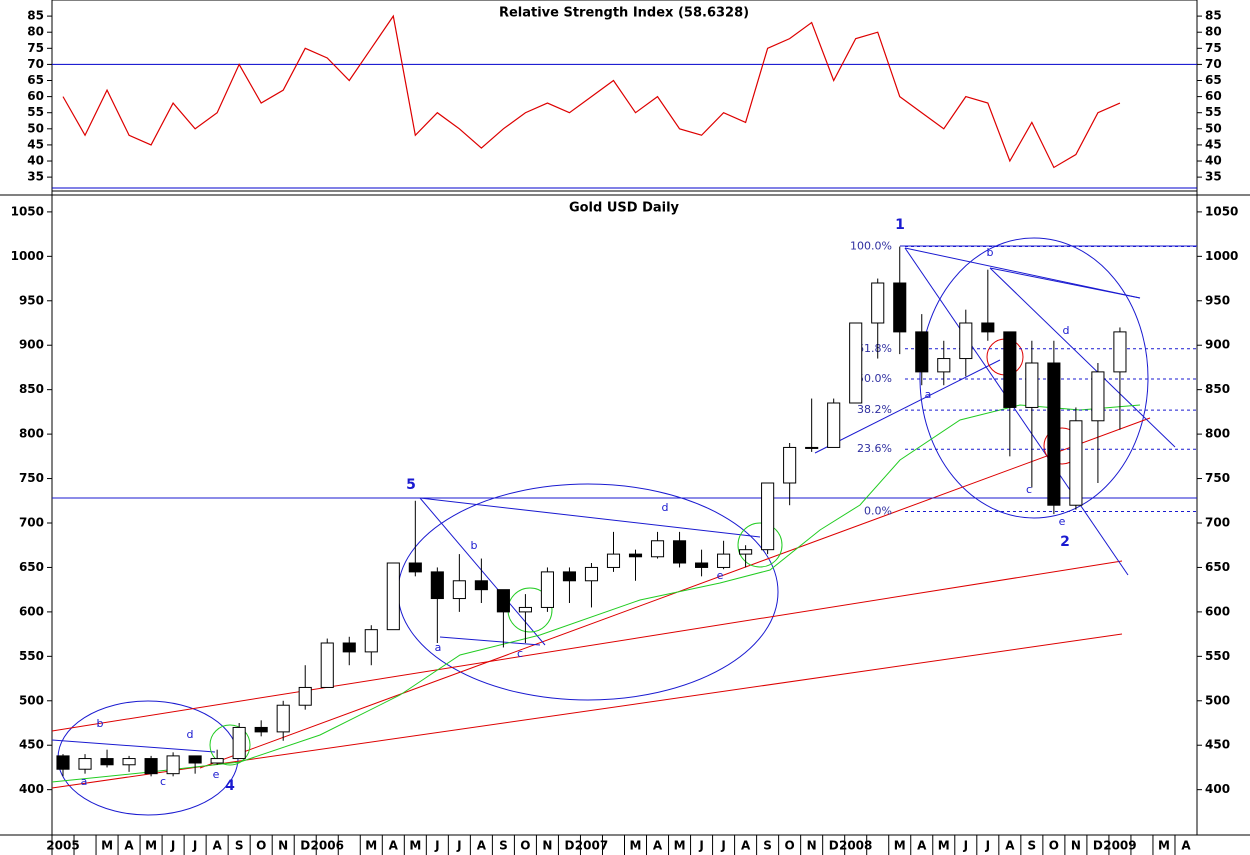 This screenshot has width=1250, height=855. Describe the element at coordinates (1213, 177) in the screenshot. I see `y-tick-label: 35` at that location.